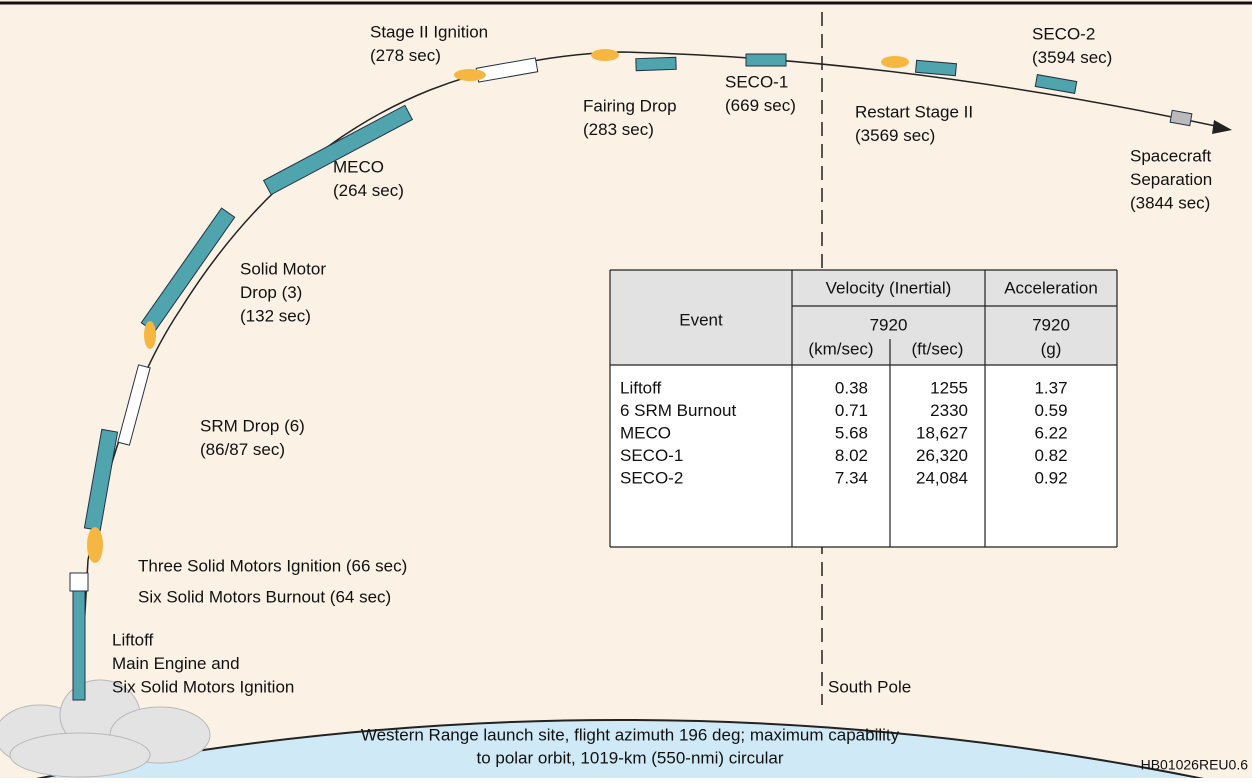  I want to click on table-cell: 2330, so click(949, 410).